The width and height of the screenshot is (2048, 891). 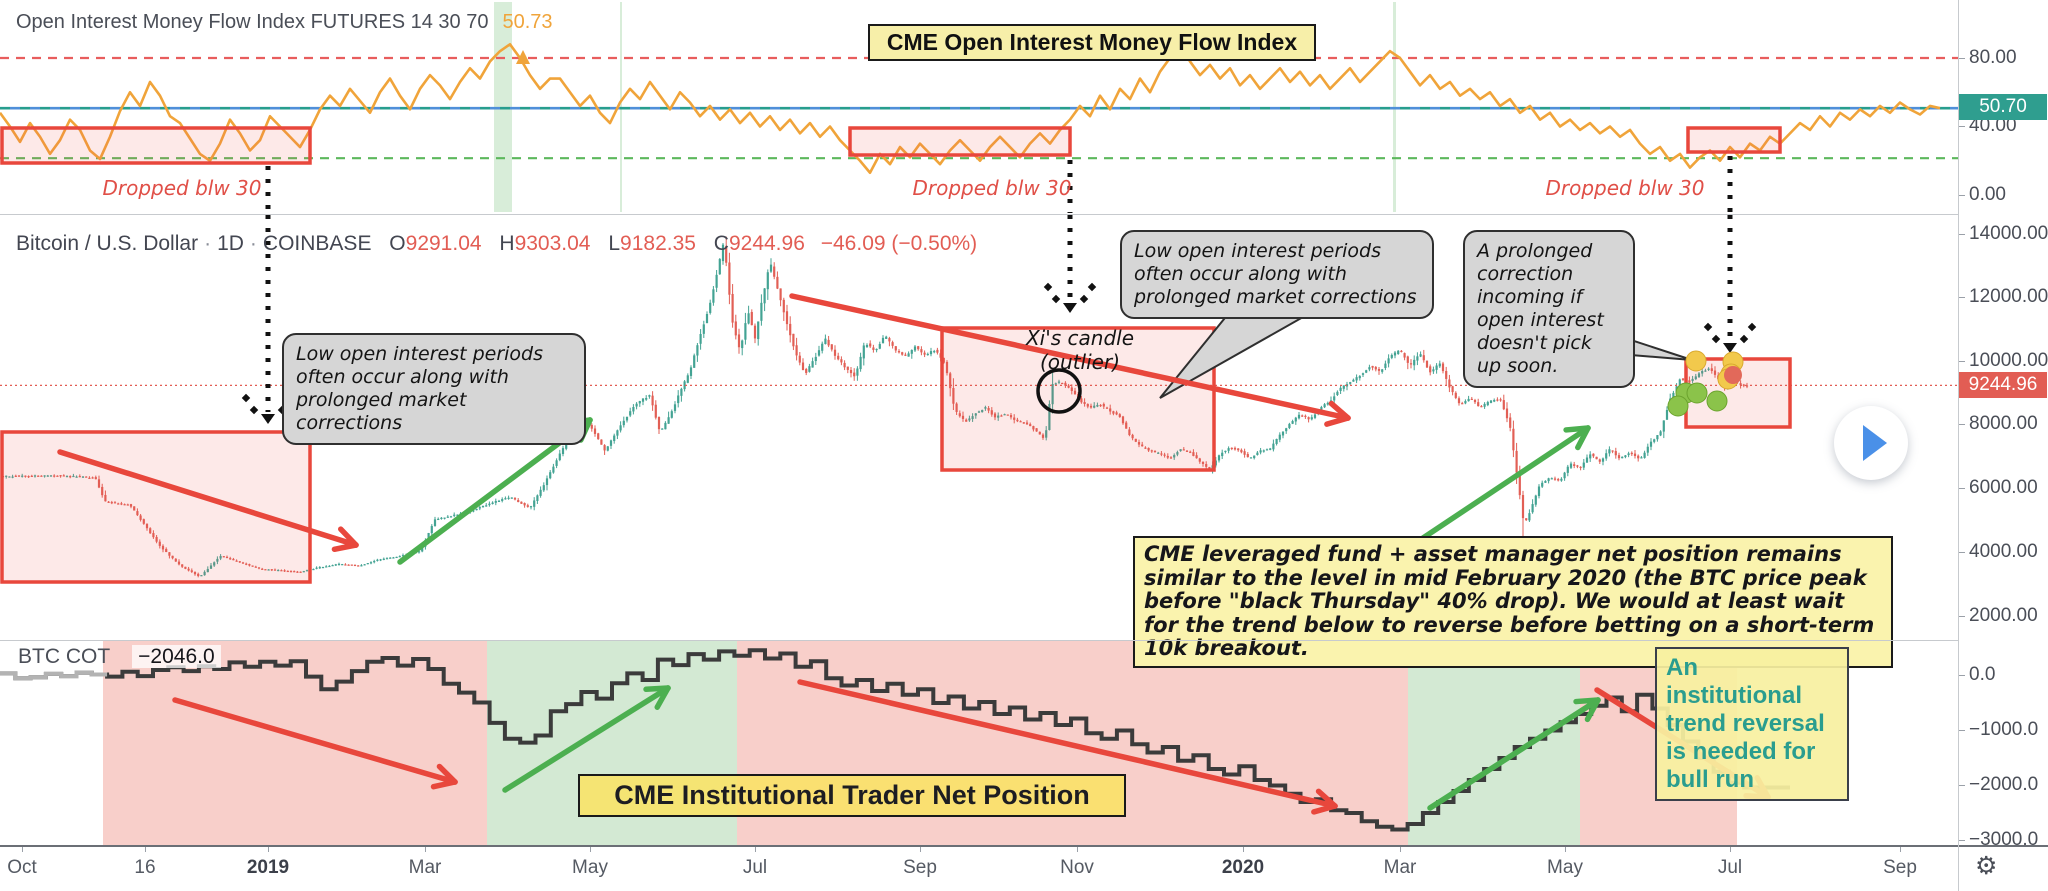 What do you see at coordinates (523, 57) in the screenshot?
I see `osc-arrow-marker` at bounding box center [523, 57].